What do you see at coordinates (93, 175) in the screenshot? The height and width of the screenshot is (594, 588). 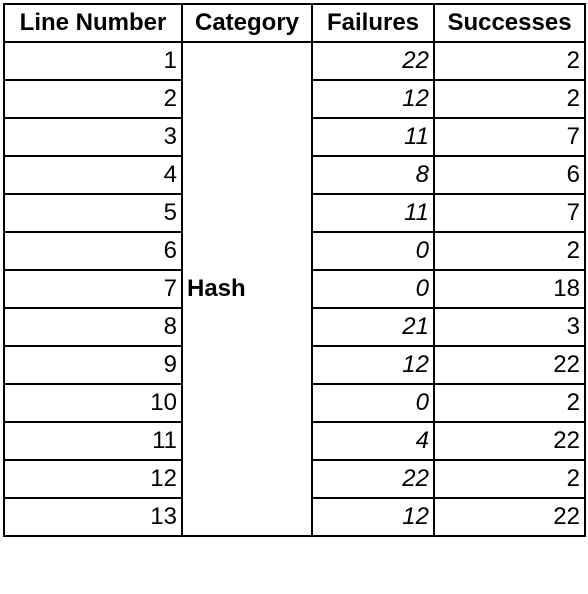 I see `cell-line-number: 4` at bounding box center [93, 175].